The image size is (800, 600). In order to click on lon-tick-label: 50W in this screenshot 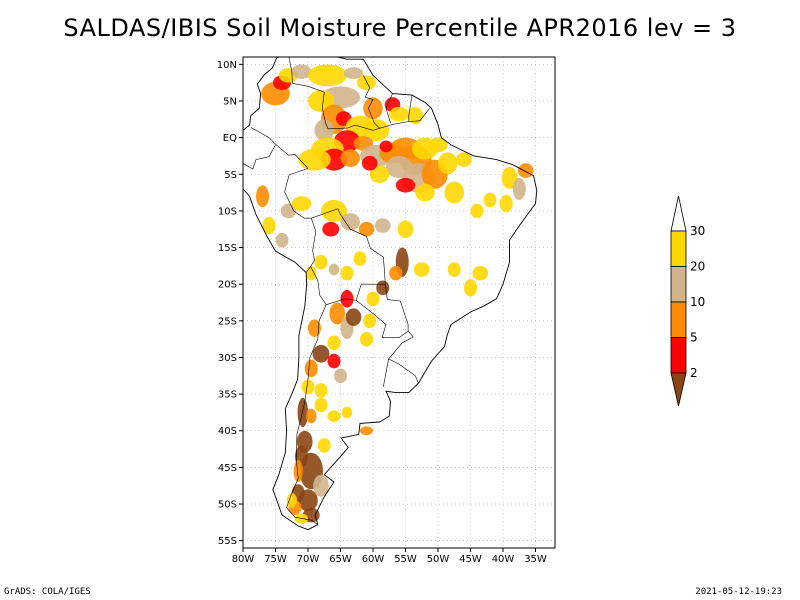, I will do `click(438, 559)`.